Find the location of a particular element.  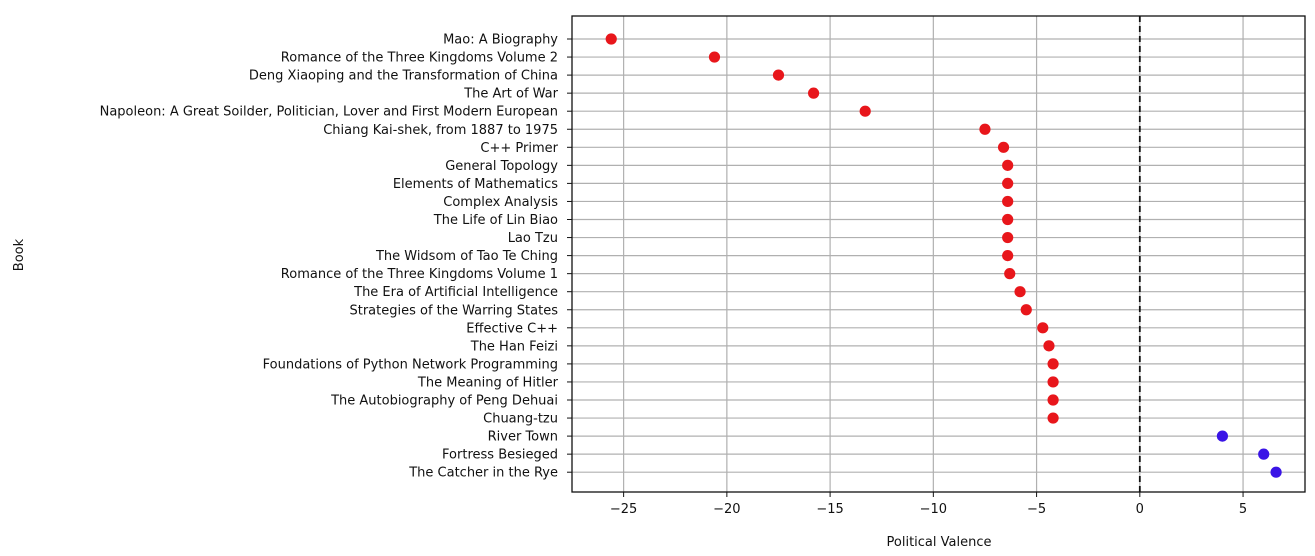

y-axis-label: Book is located at coordinates (19, 254).